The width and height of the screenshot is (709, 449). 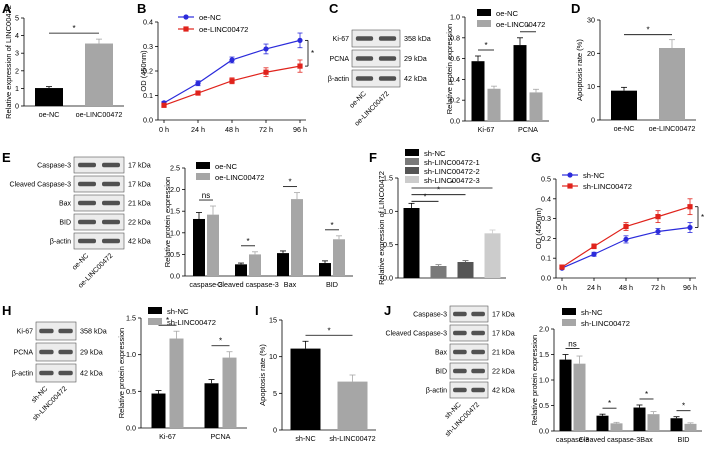 I want to click on G-legend-label: sh-LINC00472, so click(x=607, y=186).